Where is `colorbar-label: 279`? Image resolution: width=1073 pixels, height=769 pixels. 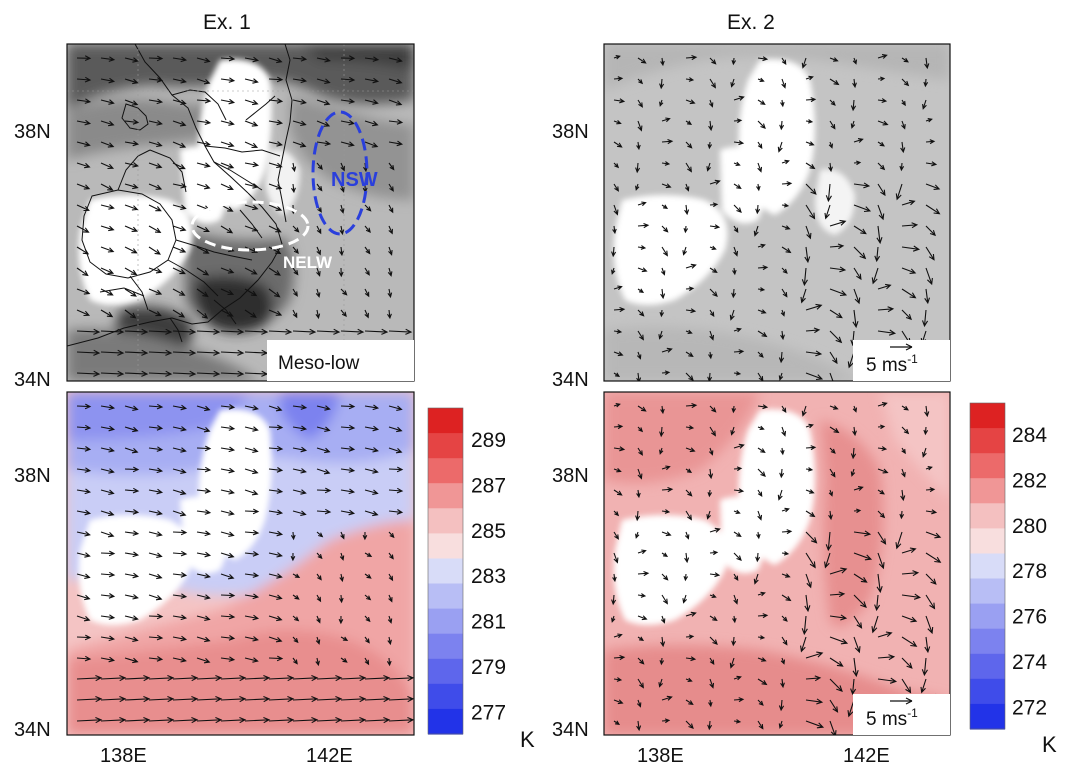
colorbar-label: 279 is located at coordinates (488, 667).